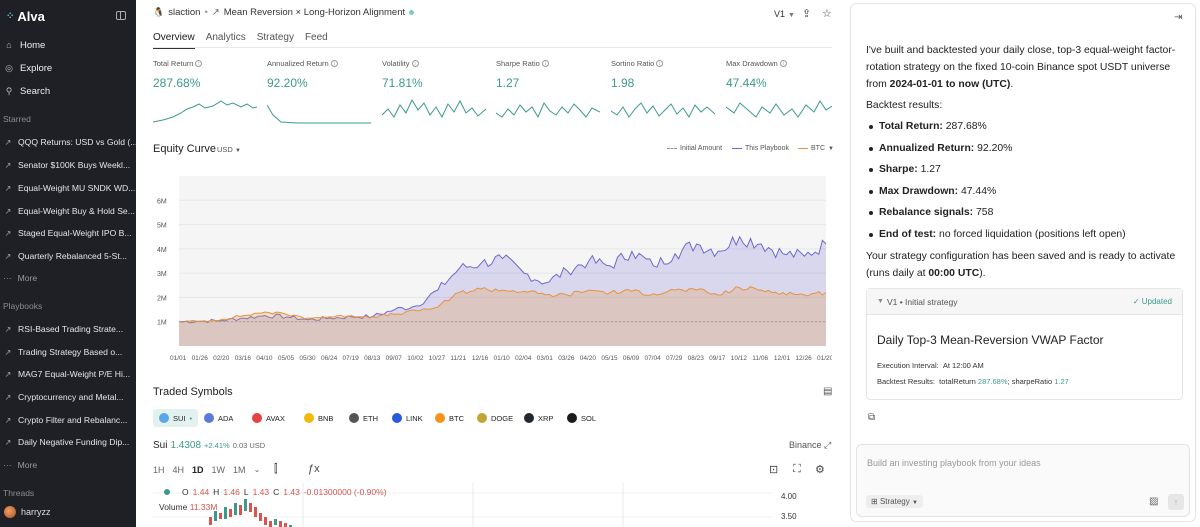 The image size is (1200, 527). I want to click on legend-playbook: This Playbook, so click(760, 148).